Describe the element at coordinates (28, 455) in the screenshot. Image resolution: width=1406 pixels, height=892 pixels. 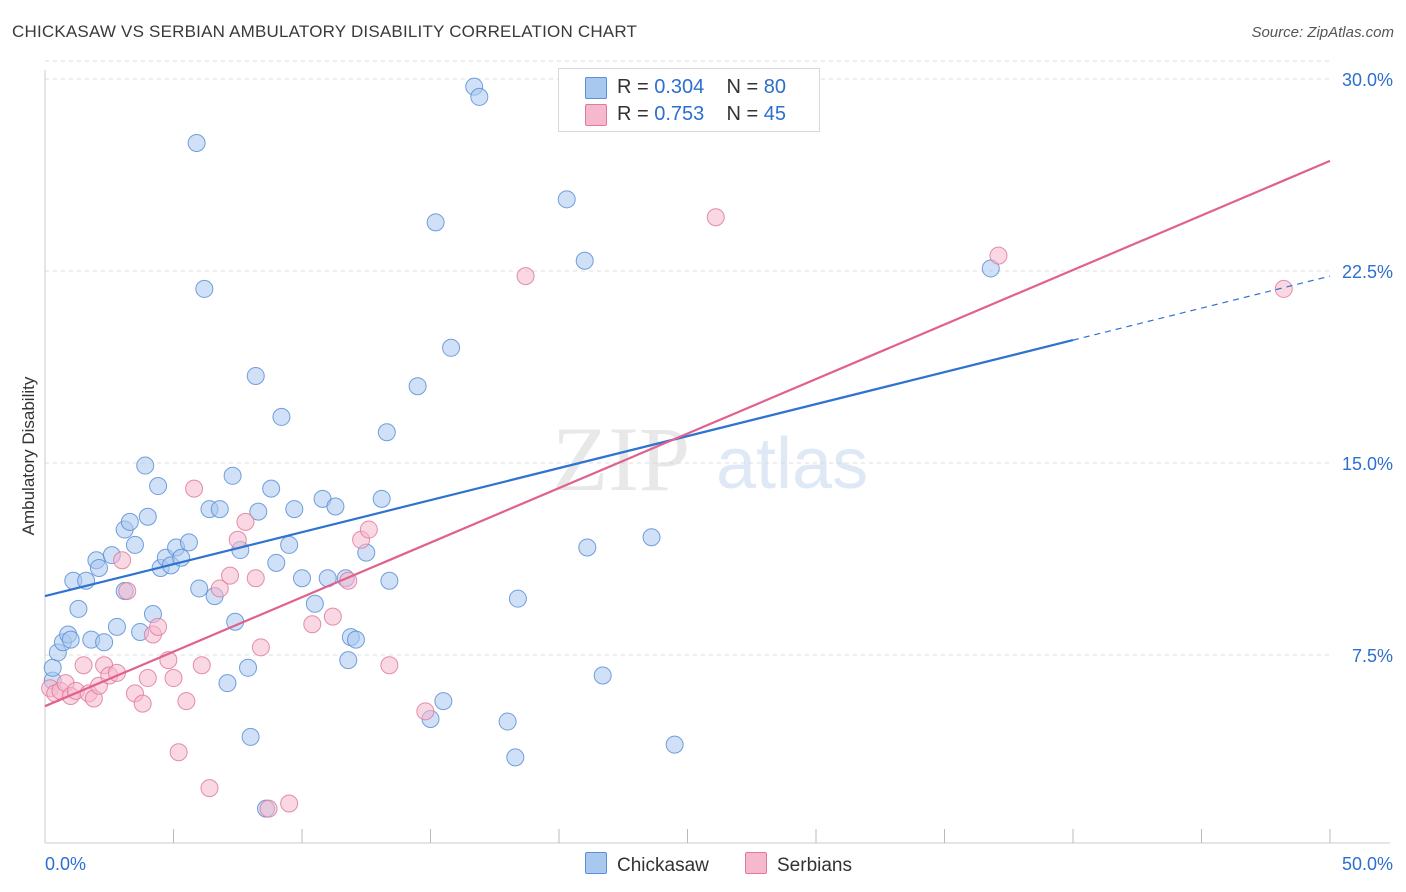
I see `y-axis-title: Ambulatory Disability` at that location.